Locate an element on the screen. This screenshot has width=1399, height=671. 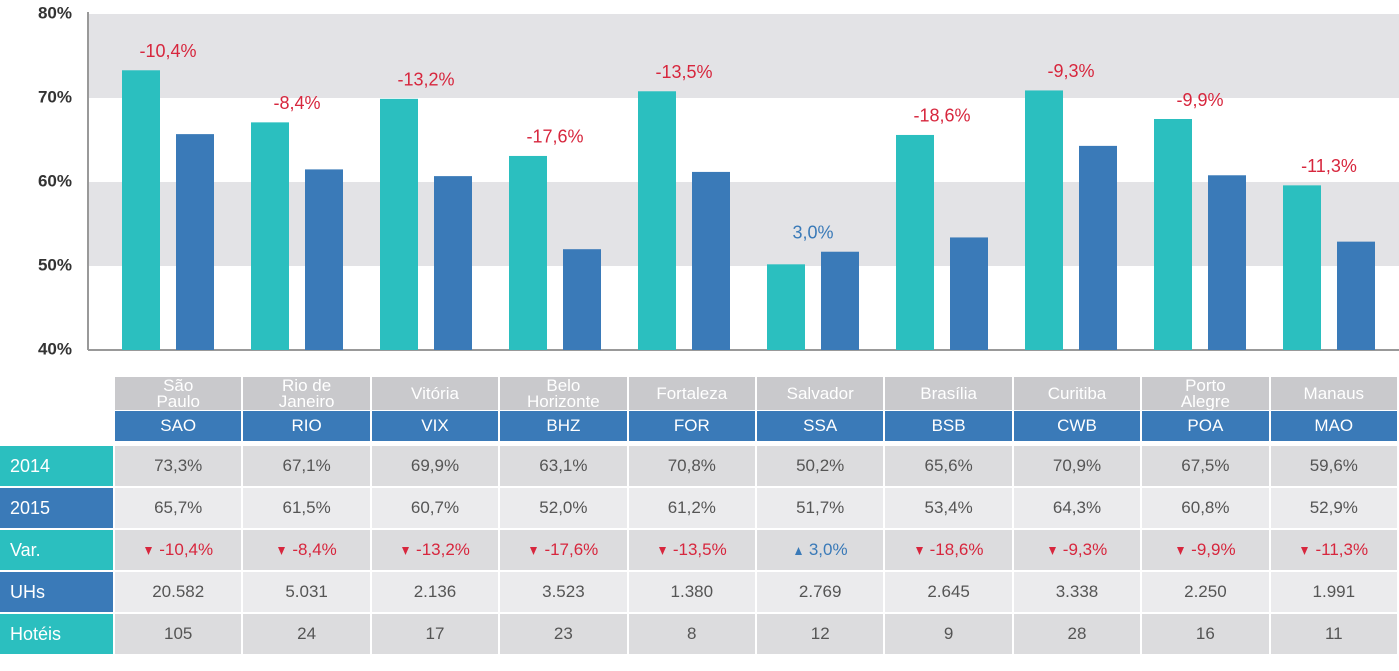
table-cell: 53,4% is located at coordinates (948, 508).